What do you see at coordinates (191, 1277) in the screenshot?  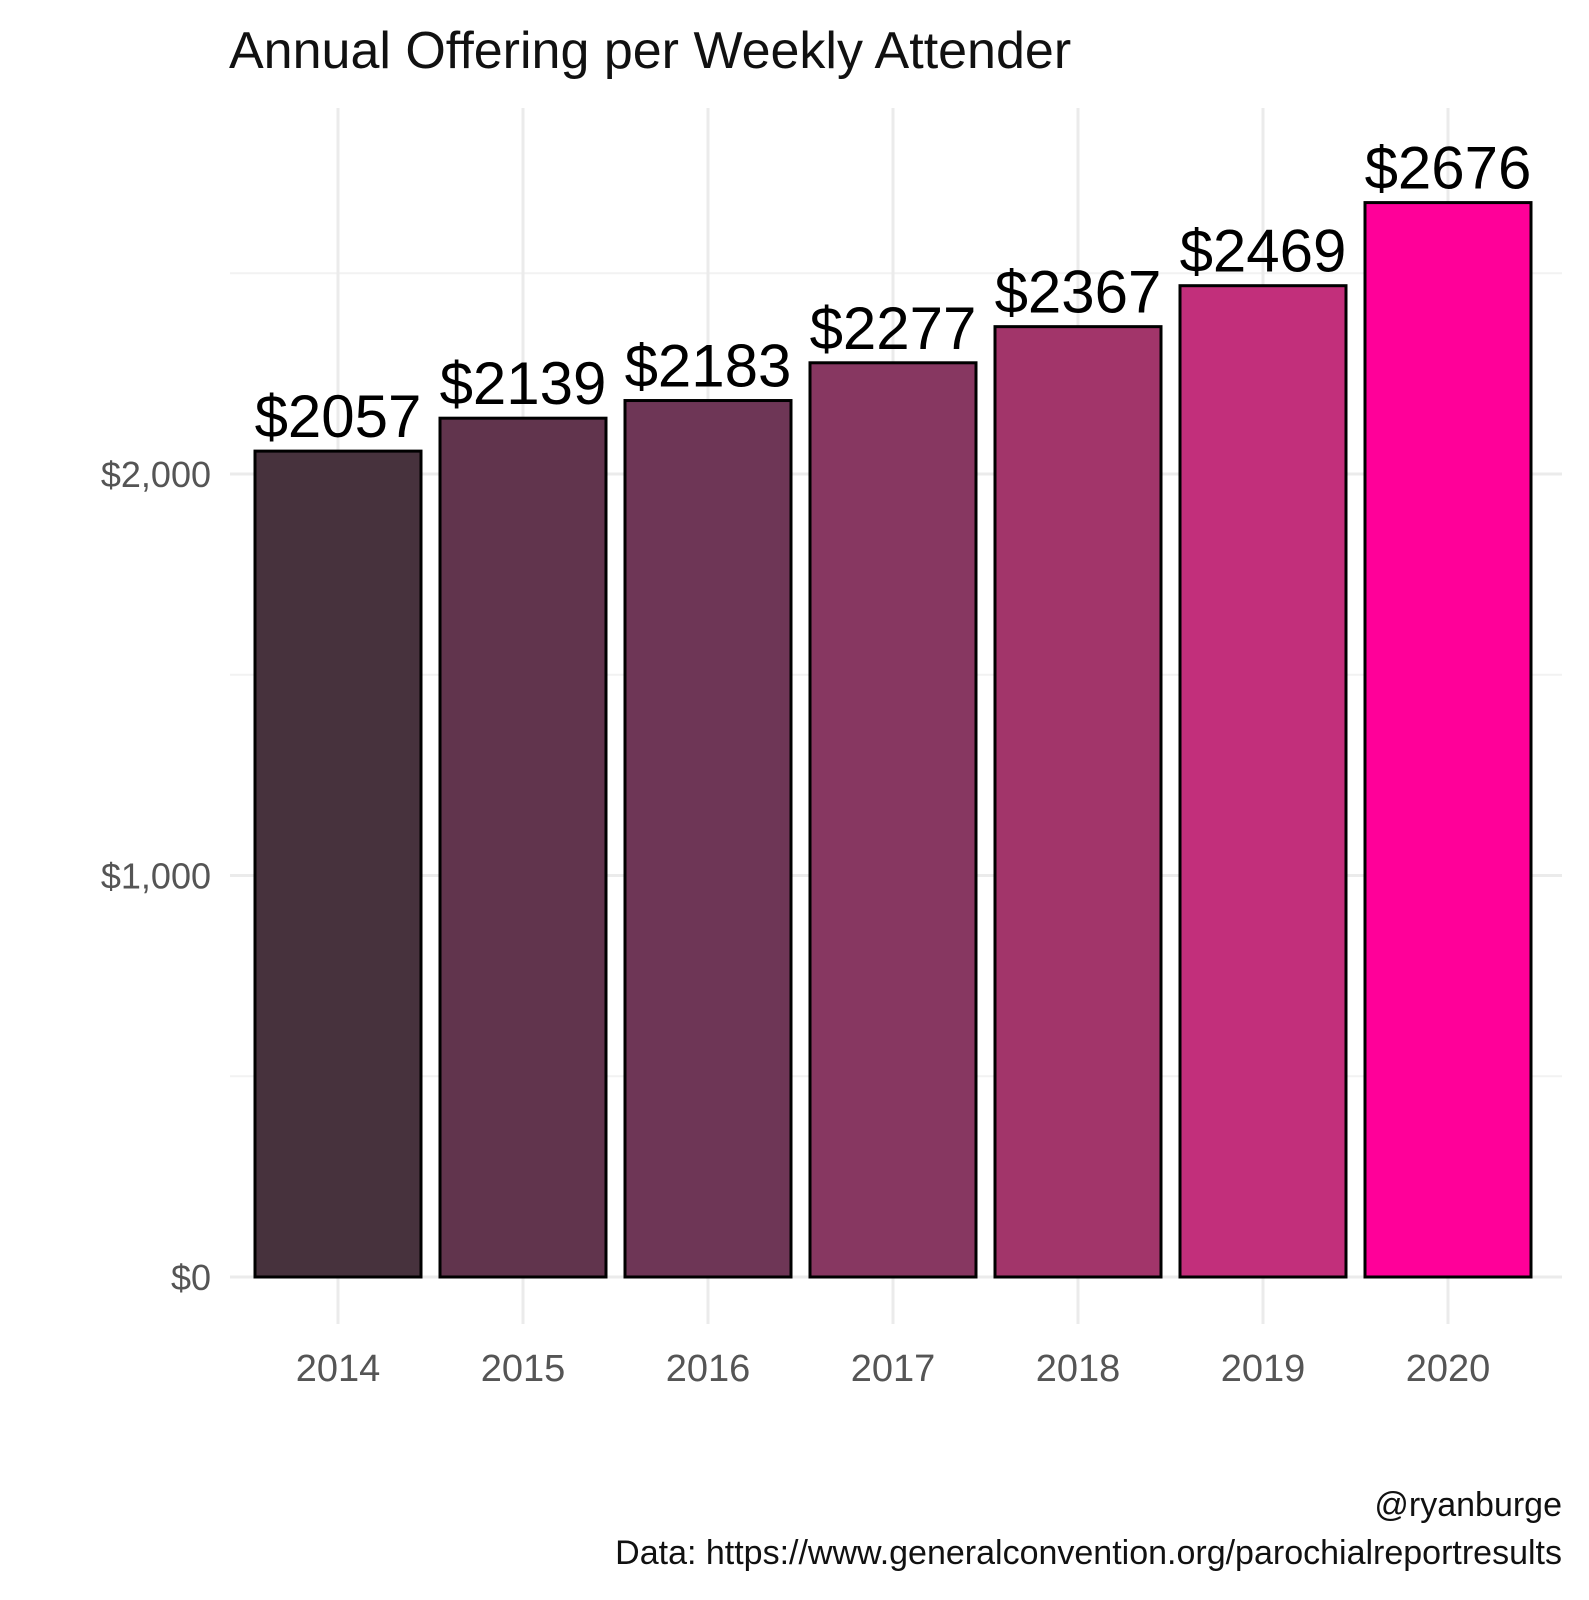 I see `y-tick-label: $0` at bounding box center [191, 1277].